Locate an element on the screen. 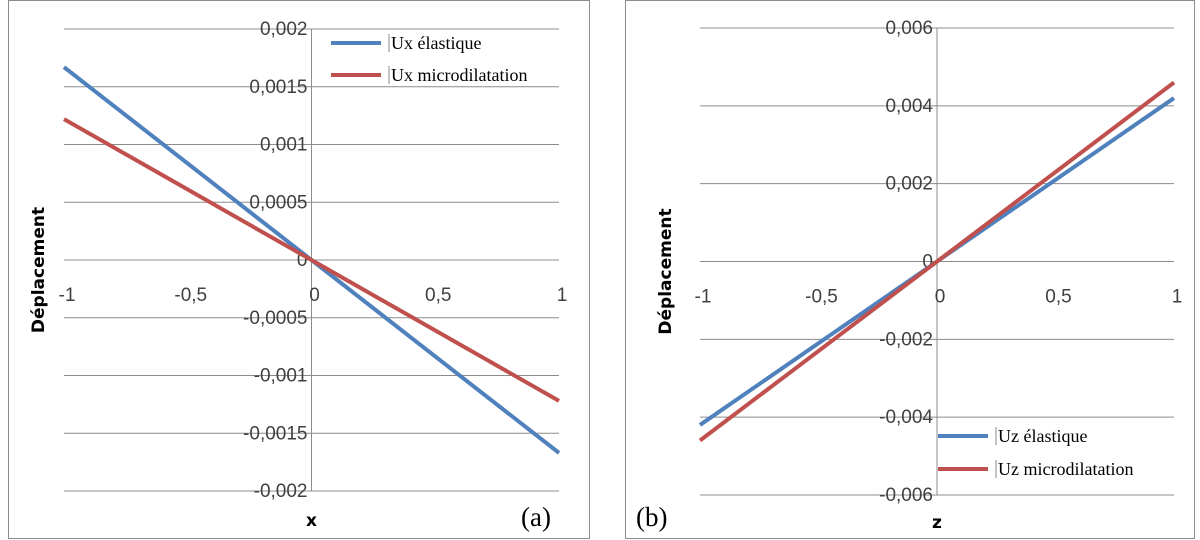 The image size is (1200, 540). legend-label: Uz microdilatation is located at coordinates (1065, 469).